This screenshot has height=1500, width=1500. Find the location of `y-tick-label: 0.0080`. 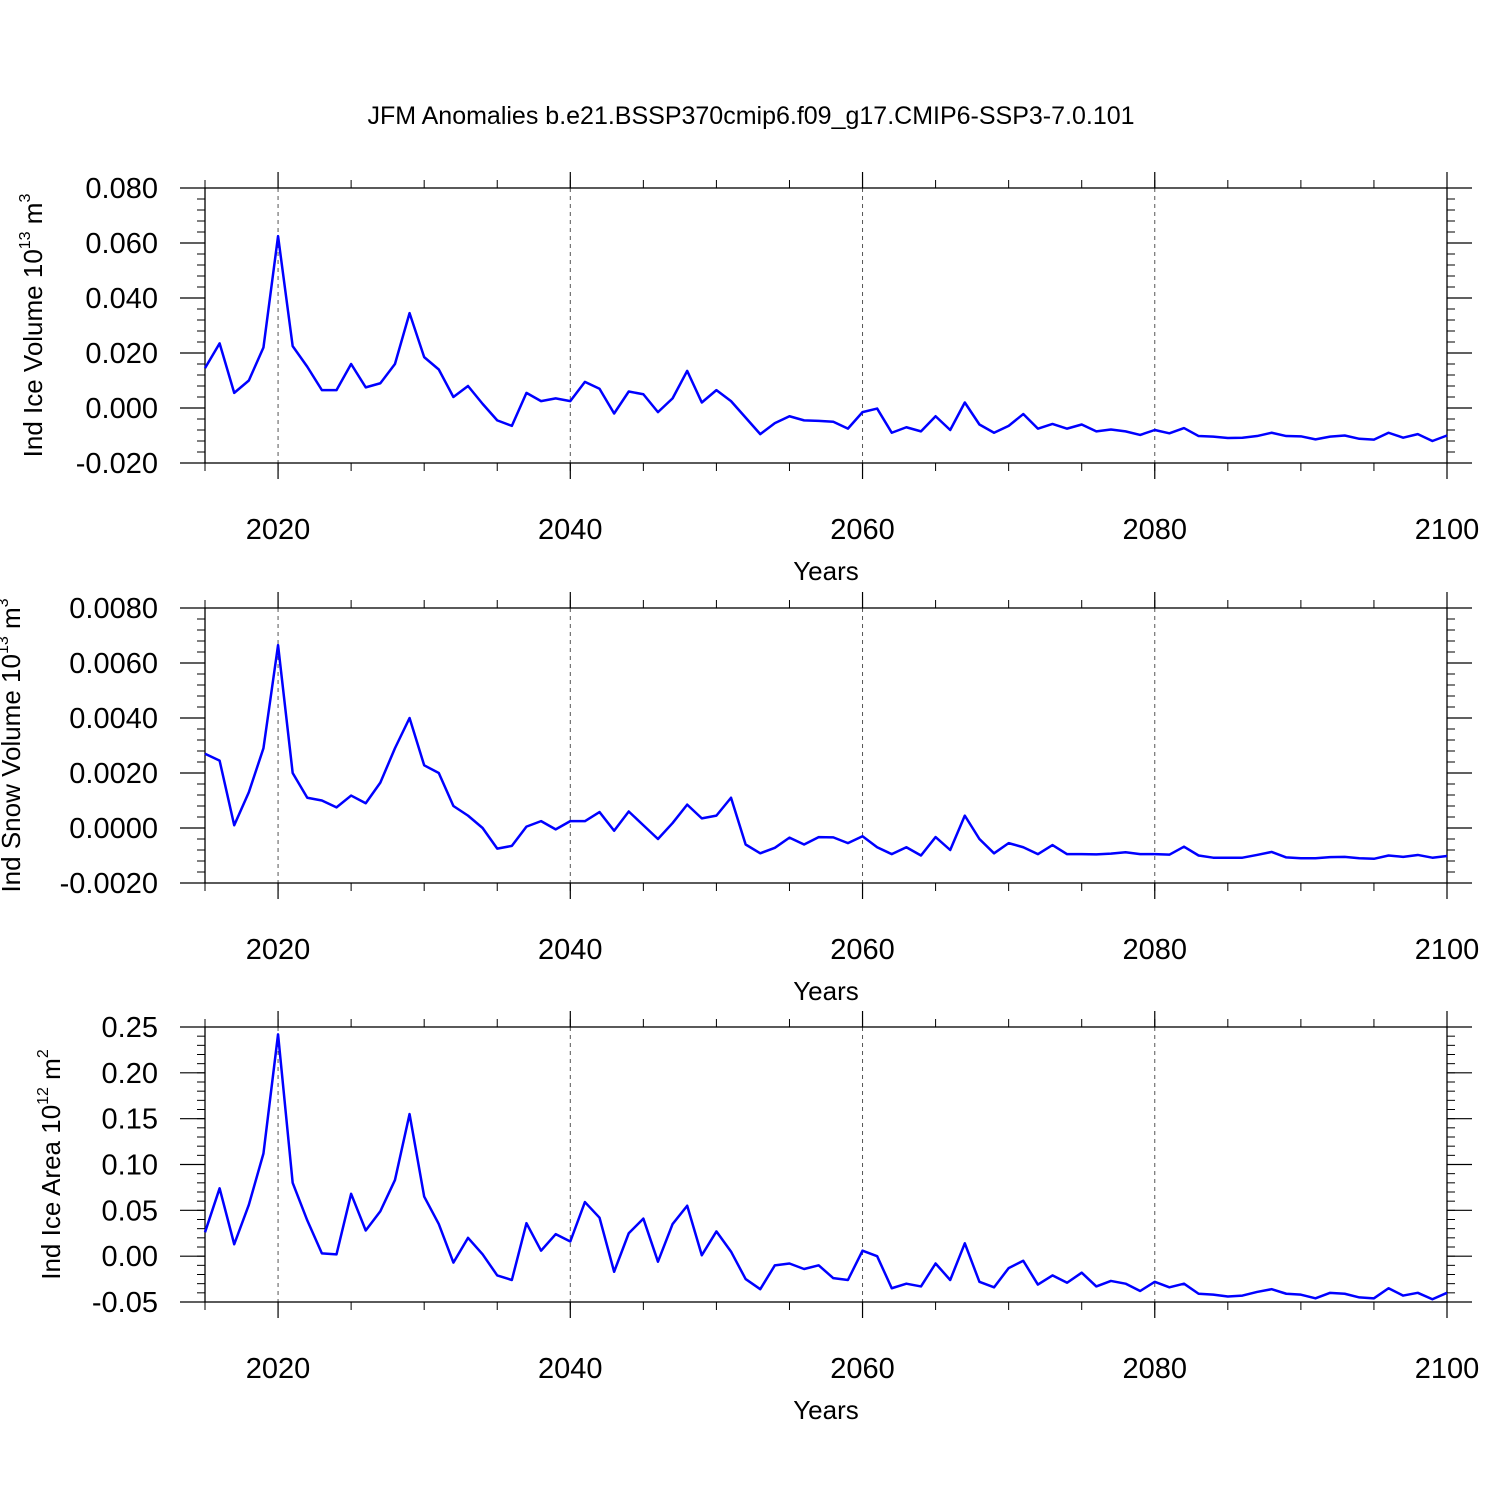

y-tick-label: 0.0080 is located at coordinates (113, 609).